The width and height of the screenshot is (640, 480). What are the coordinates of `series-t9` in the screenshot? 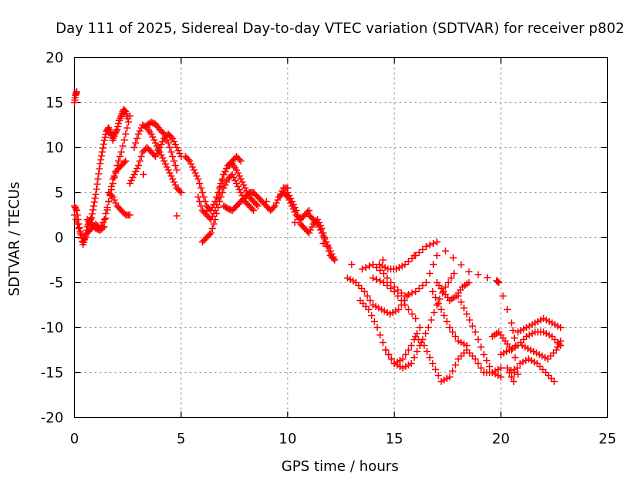 It's located at (228, 191).